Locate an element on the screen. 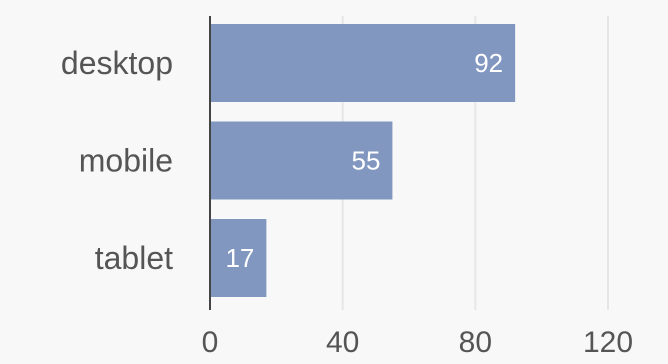 The width and height of the screenshot is (668, 364). x-tick-label-0: 0 is located at coordinates (210, 342).